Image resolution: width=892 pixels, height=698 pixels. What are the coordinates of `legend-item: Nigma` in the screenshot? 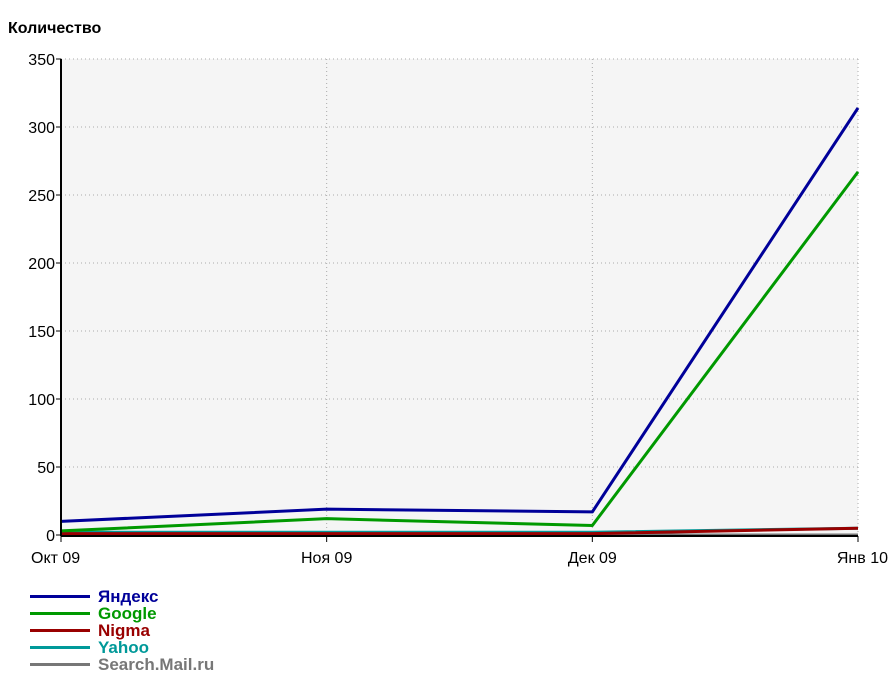 It's located at (122, 630).